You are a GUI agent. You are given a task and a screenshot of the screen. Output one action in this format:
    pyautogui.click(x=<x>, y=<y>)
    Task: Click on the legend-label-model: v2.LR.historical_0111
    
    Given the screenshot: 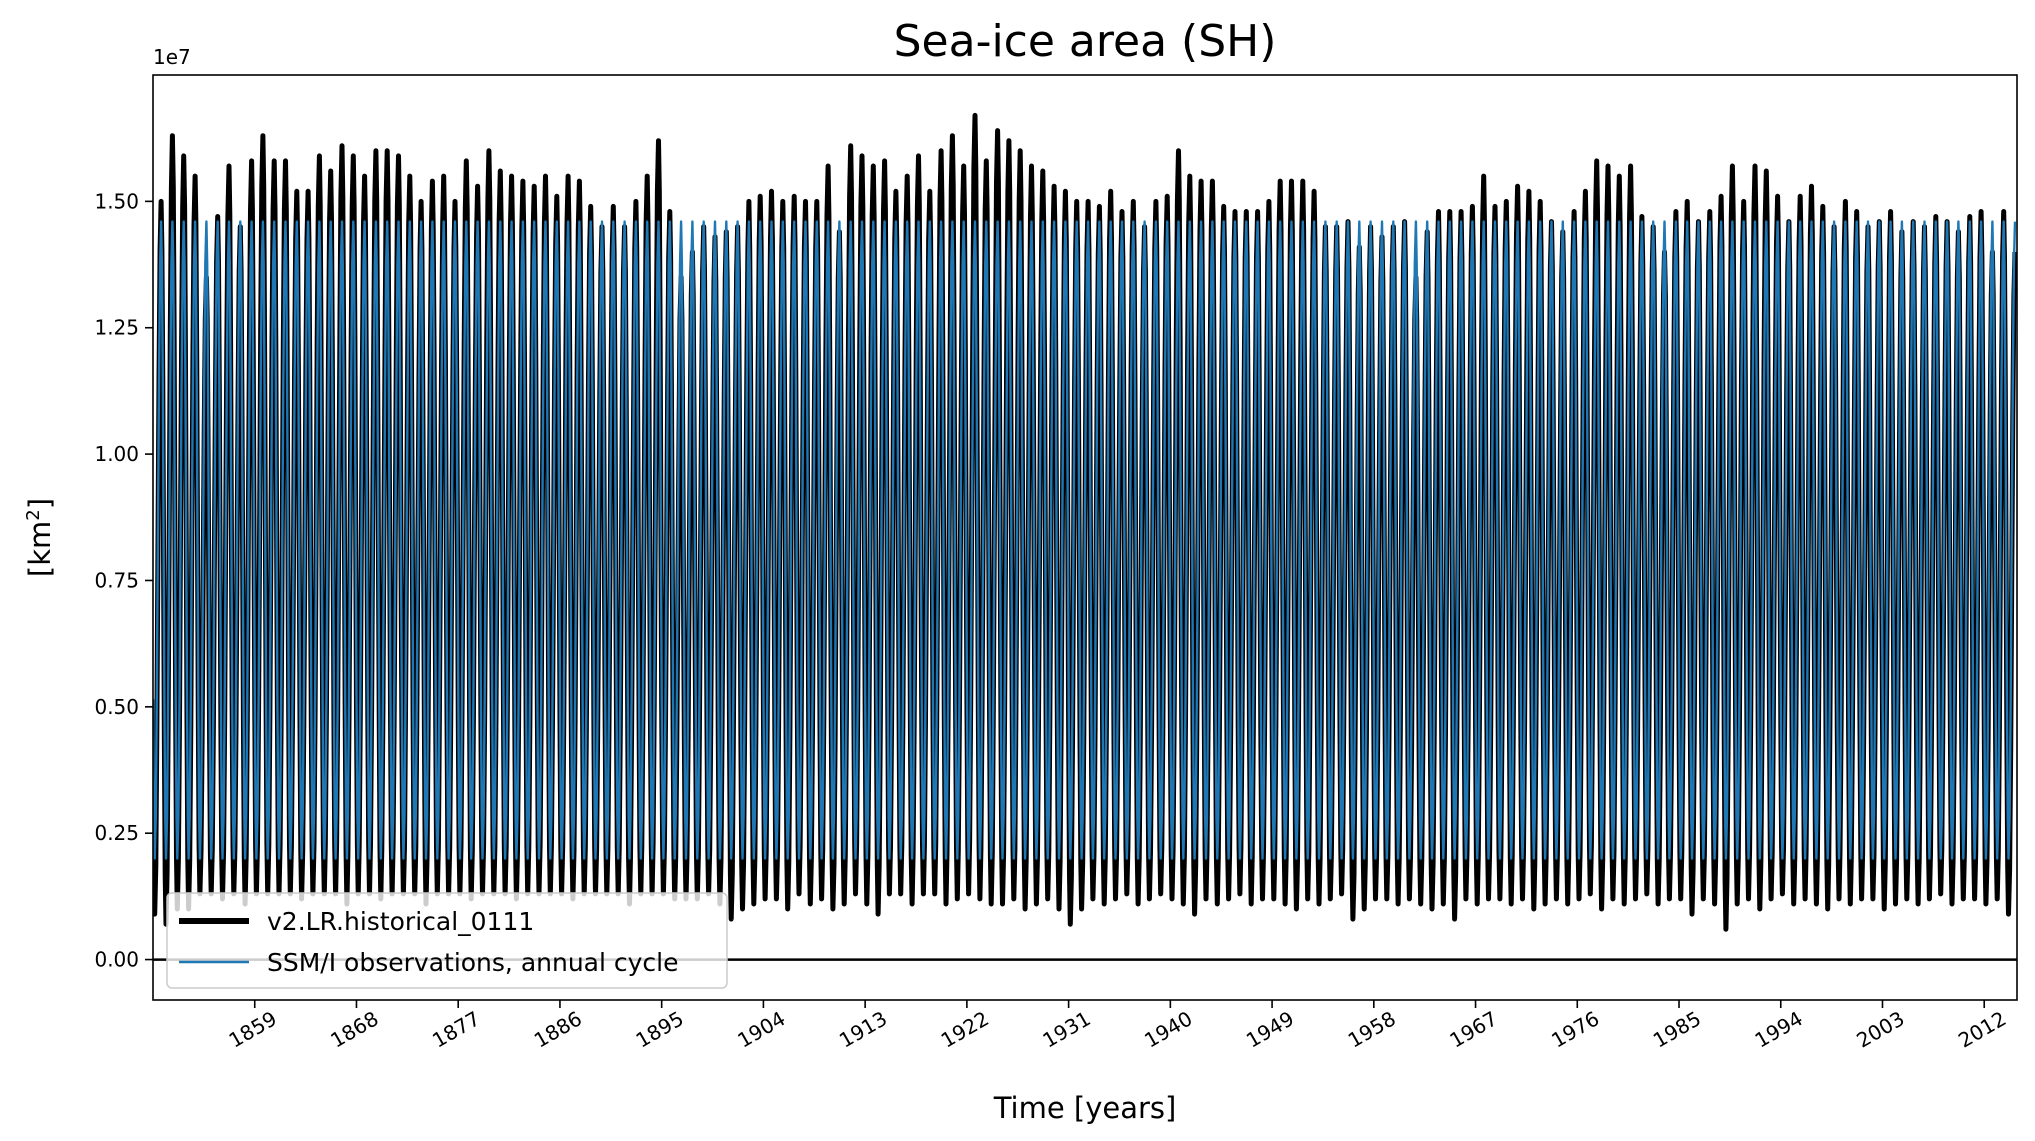 What is the action you would take?
    pyautogui.click(x=400, y=921)
    